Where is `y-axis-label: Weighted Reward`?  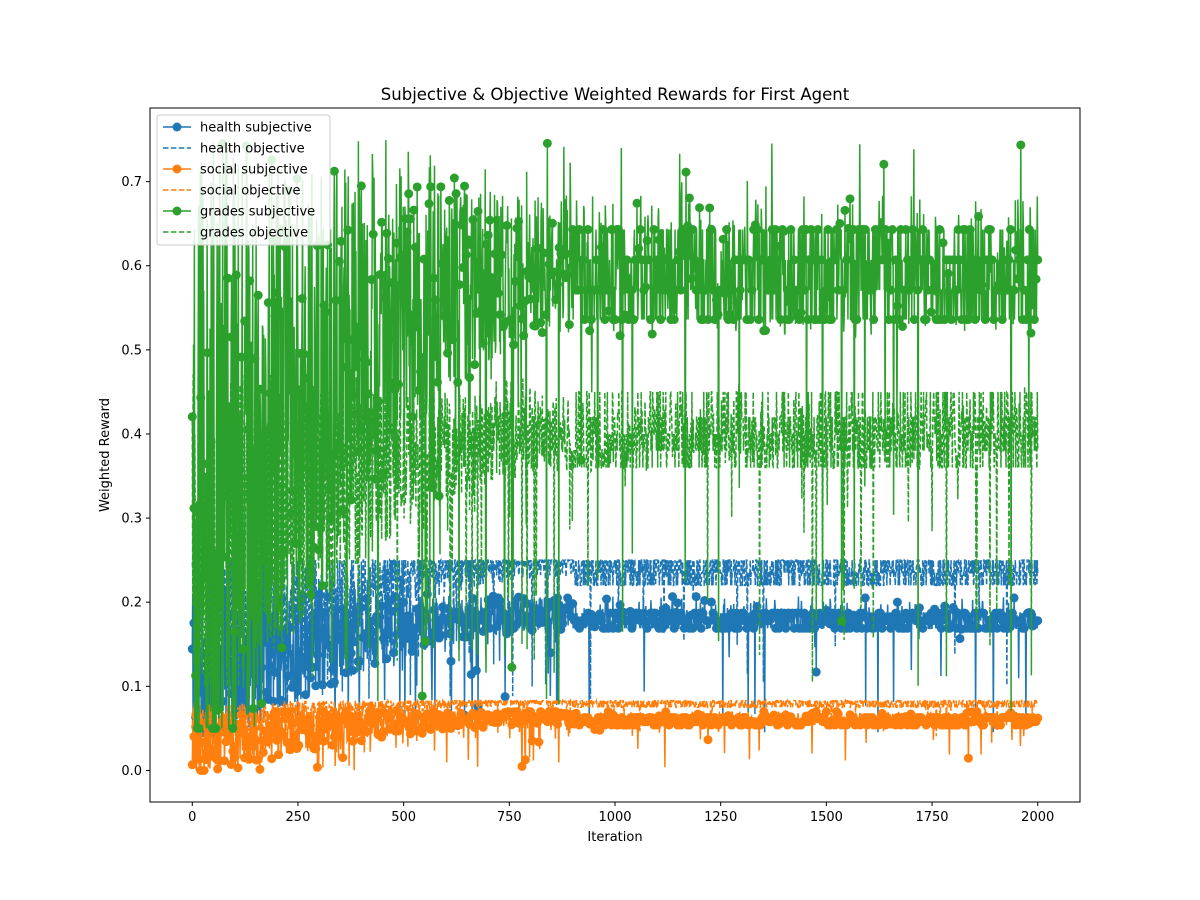 y-axis-label: Weighted Reward is located at coordinates (105, 455).